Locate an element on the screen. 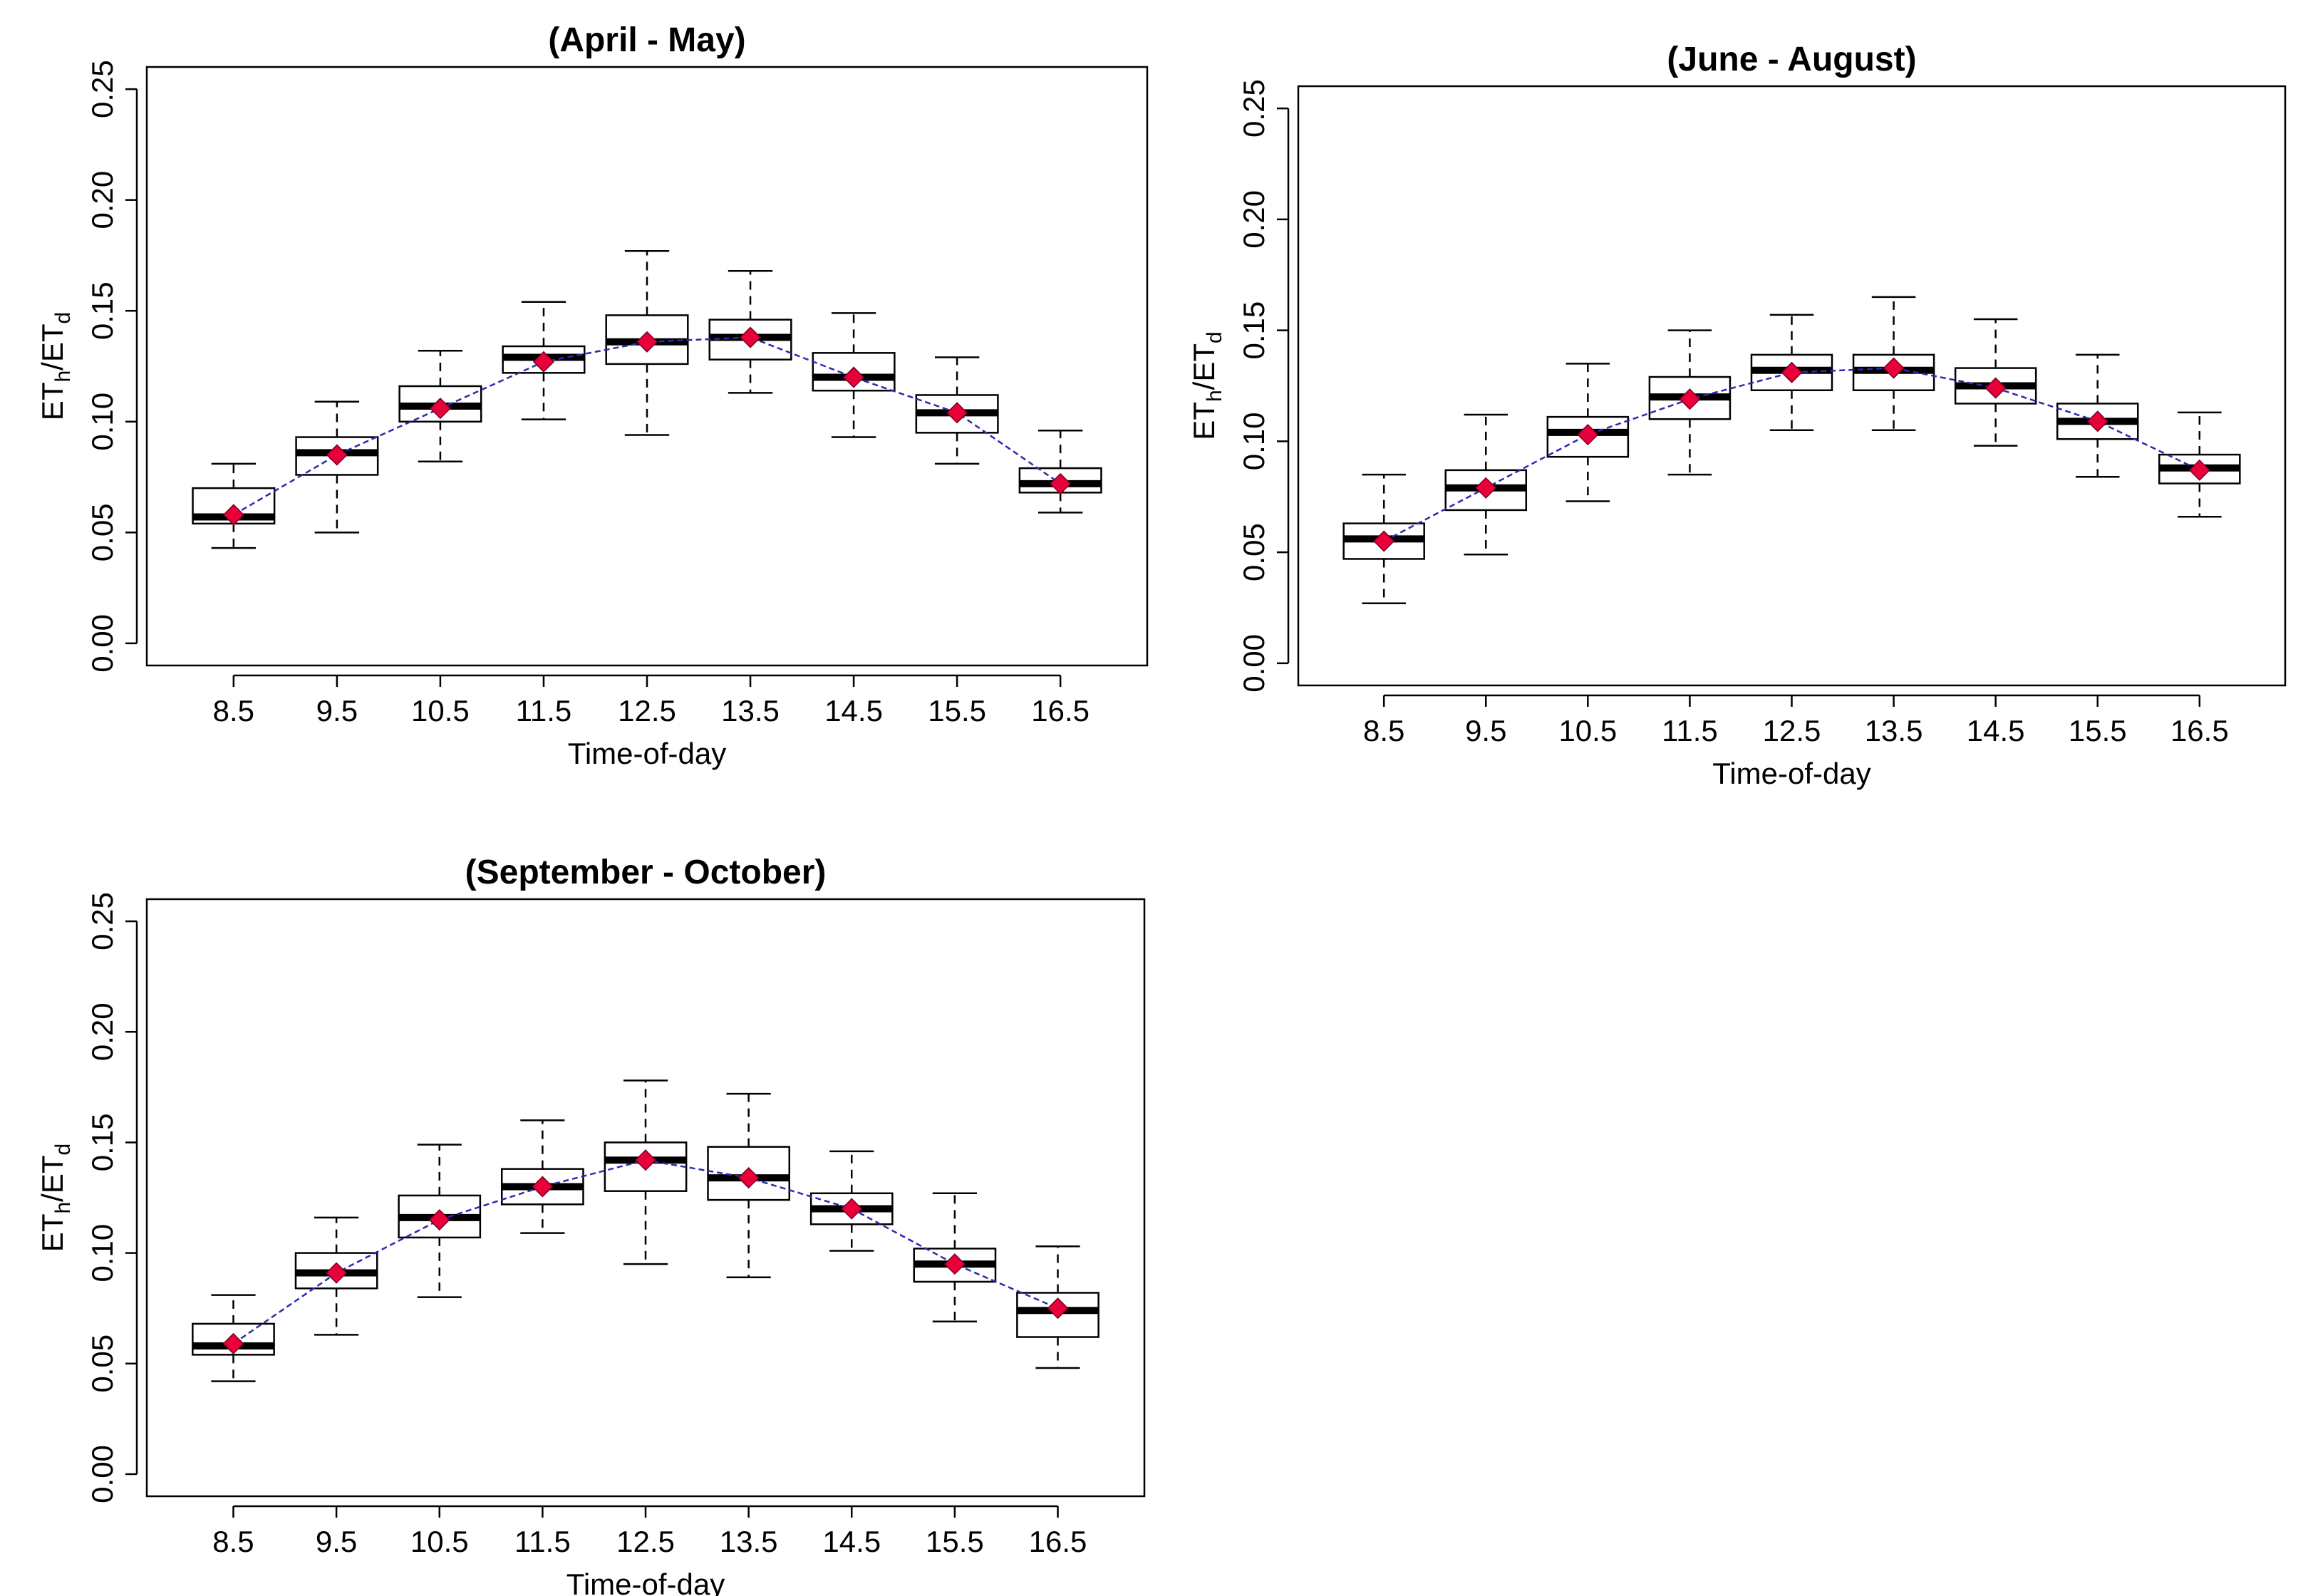 The width and height of the screenshot is (2303, 1596). mean-line is located at coordinates (1791, 454).